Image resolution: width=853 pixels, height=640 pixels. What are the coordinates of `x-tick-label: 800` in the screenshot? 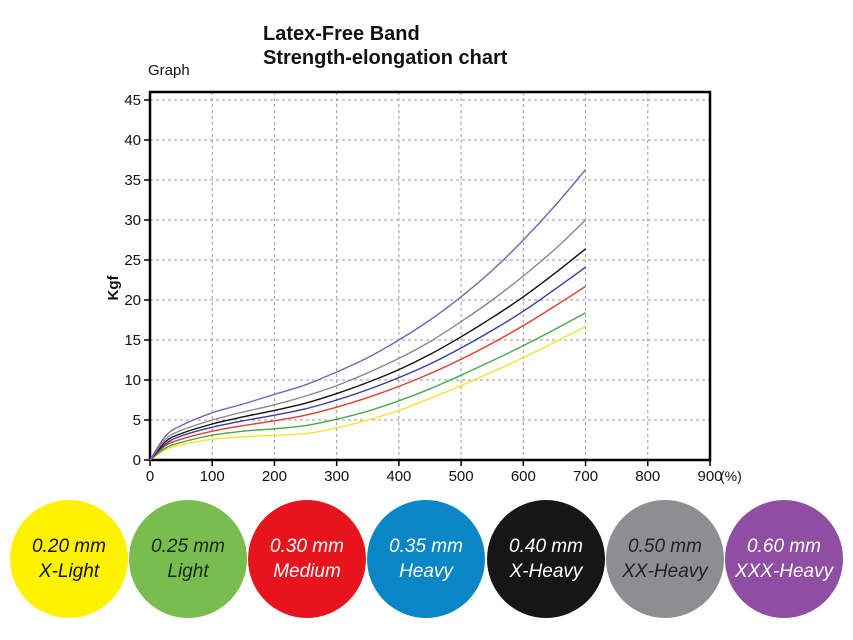 It's located at (647, 476).